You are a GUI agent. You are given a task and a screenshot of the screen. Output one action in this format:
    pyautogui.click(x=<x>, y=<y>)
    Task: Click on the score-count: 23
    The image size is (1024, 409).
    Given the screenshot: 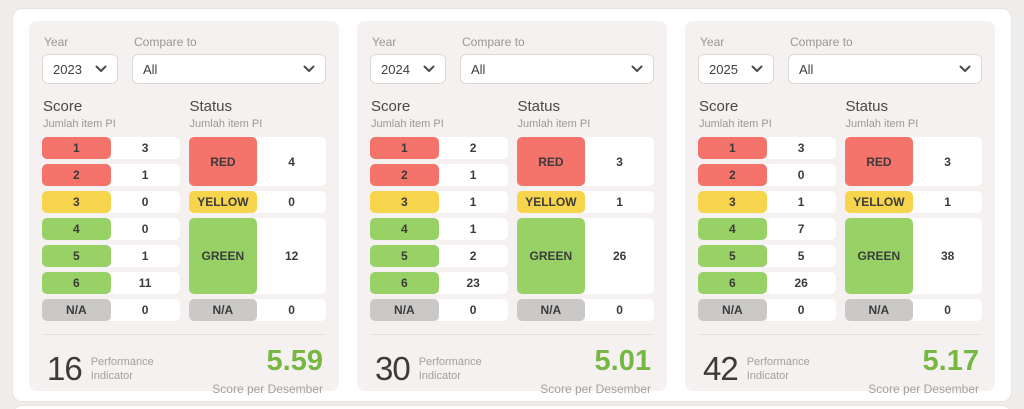 What is the action you would take?
    pyautogui.click(x=473, y=283)
    